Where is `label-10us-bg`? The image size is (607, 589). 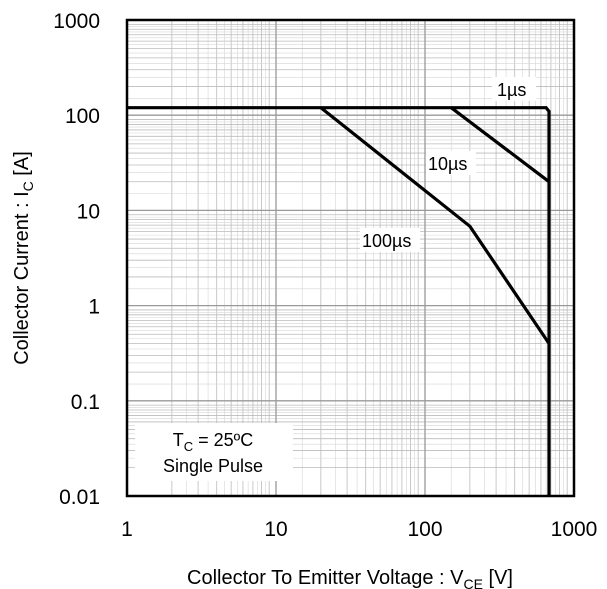 label-10us-bg is located at coordinates (451, 163).